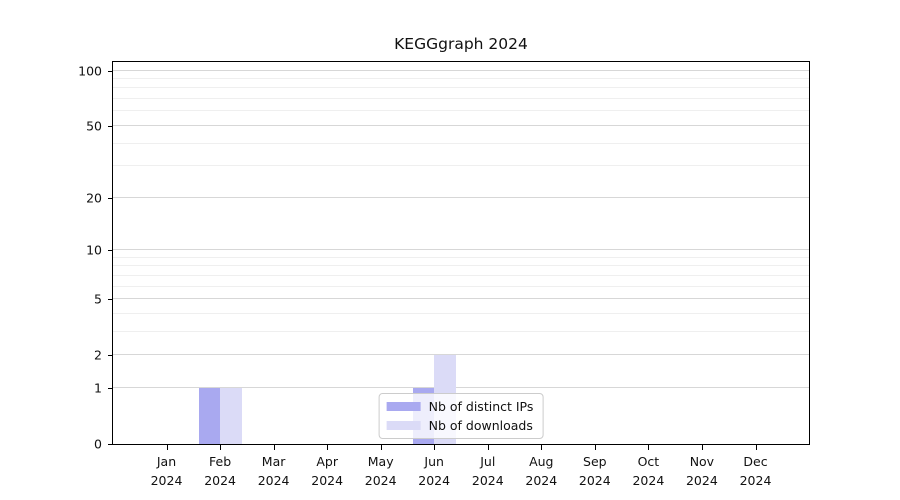 The height and width of the screenshot is (500, 900). What do you see at coordinates (434, 471) in the screenshot?
I see `x-tick-label: Jun 2024` at bounding box center [434, 471].